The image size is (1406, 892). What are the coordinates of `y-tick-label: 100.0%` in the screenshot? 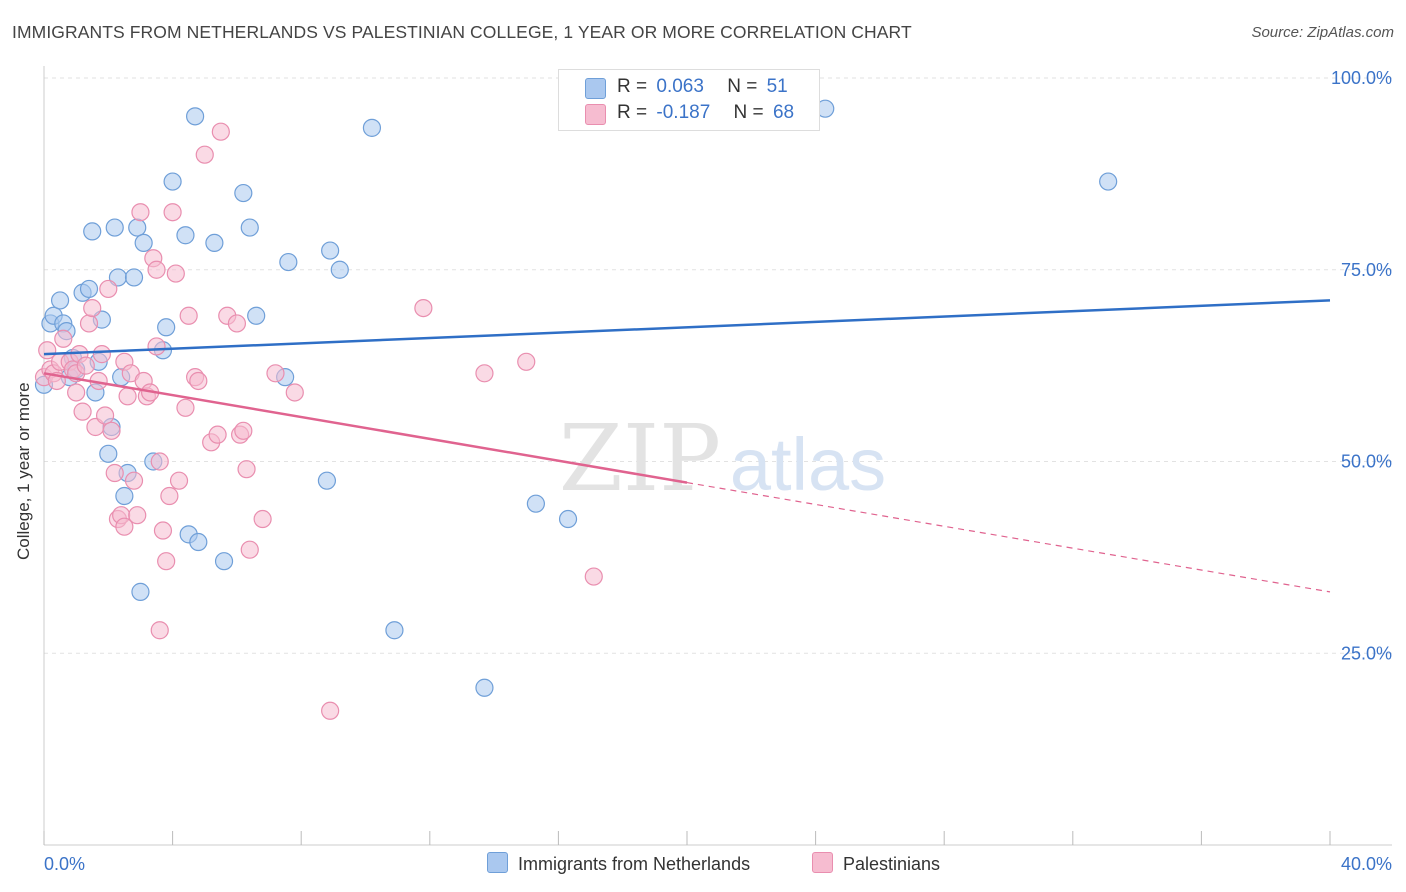 It's located at (1361, 78).